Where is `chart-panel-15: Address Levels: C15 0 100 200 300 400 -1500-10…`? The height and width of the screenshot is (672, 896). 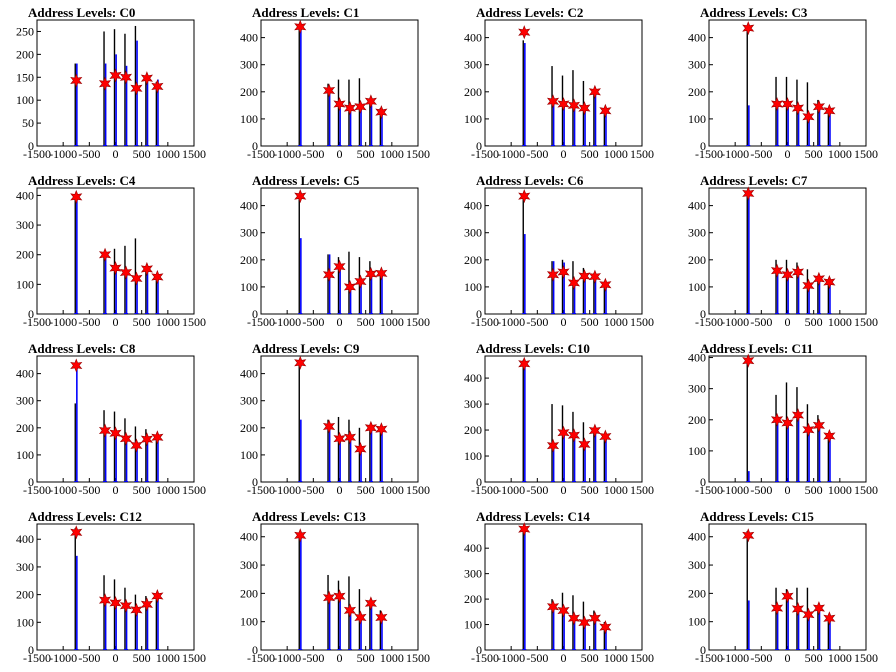 chart-panel-15: Address Levels: C15 0 100 200 300 400 -1500-10… is located at coordinates (783, 587).